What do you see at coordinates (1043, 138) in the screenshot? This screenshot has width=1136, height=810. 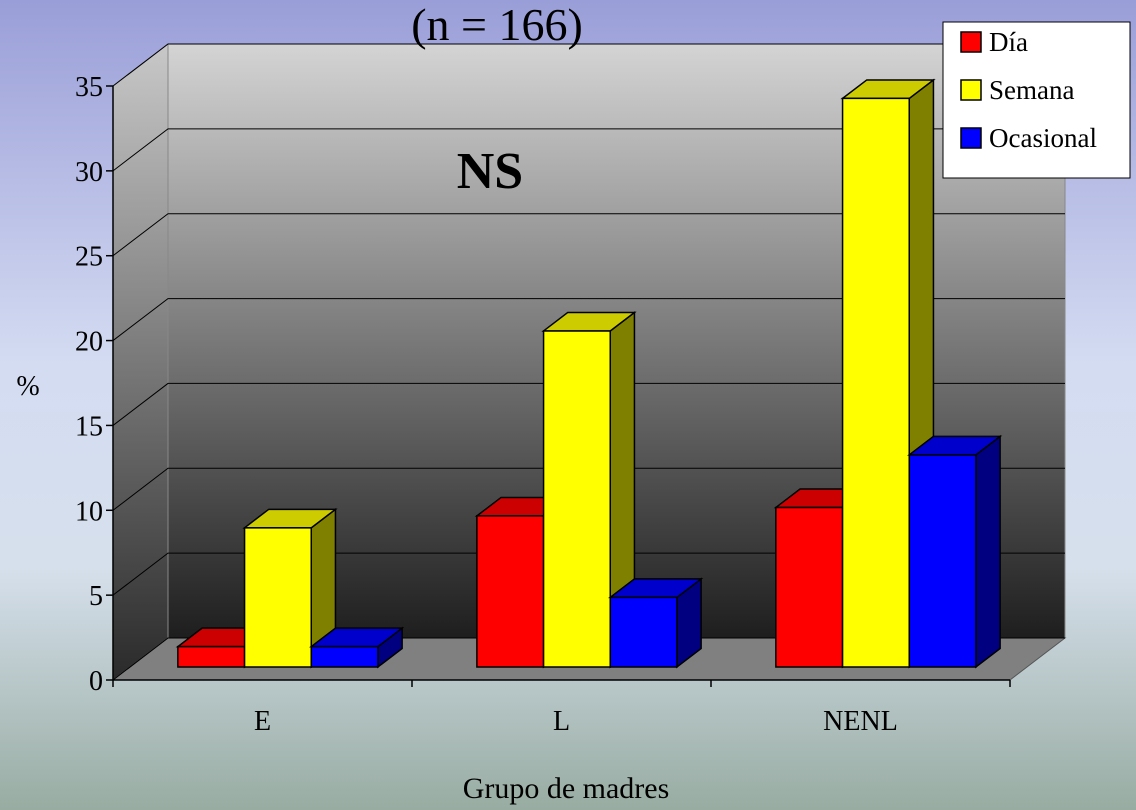 I see `legend-label: Ocasional` at bounding box center [1043, 138].